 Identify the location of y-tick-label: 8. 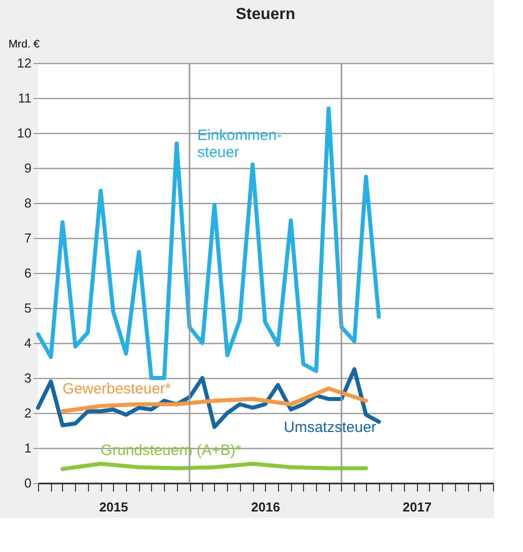
(28, 203).